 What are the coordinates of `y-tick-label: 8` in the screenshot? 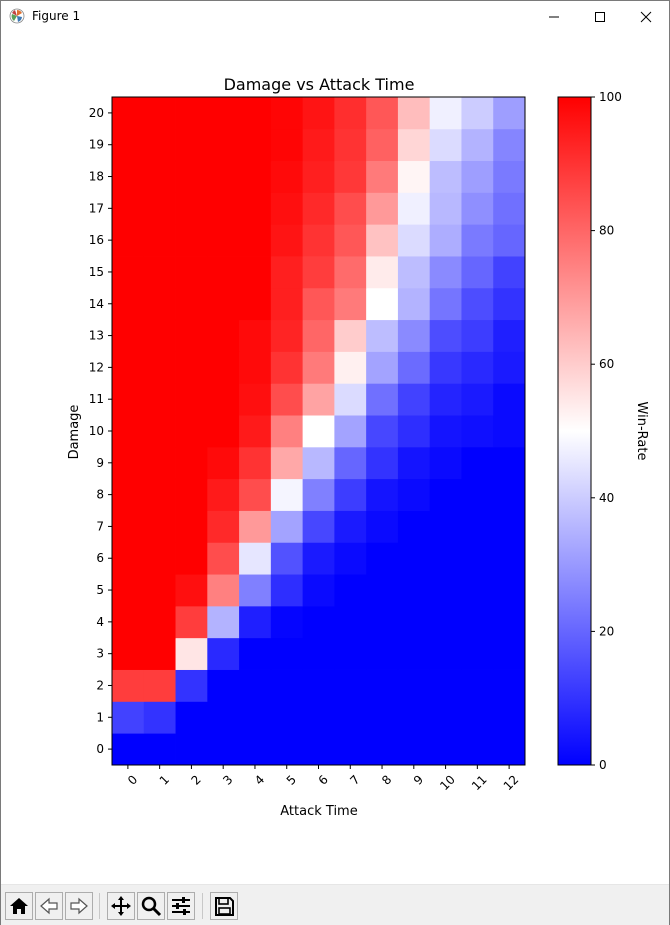 It's located at (100, 495).